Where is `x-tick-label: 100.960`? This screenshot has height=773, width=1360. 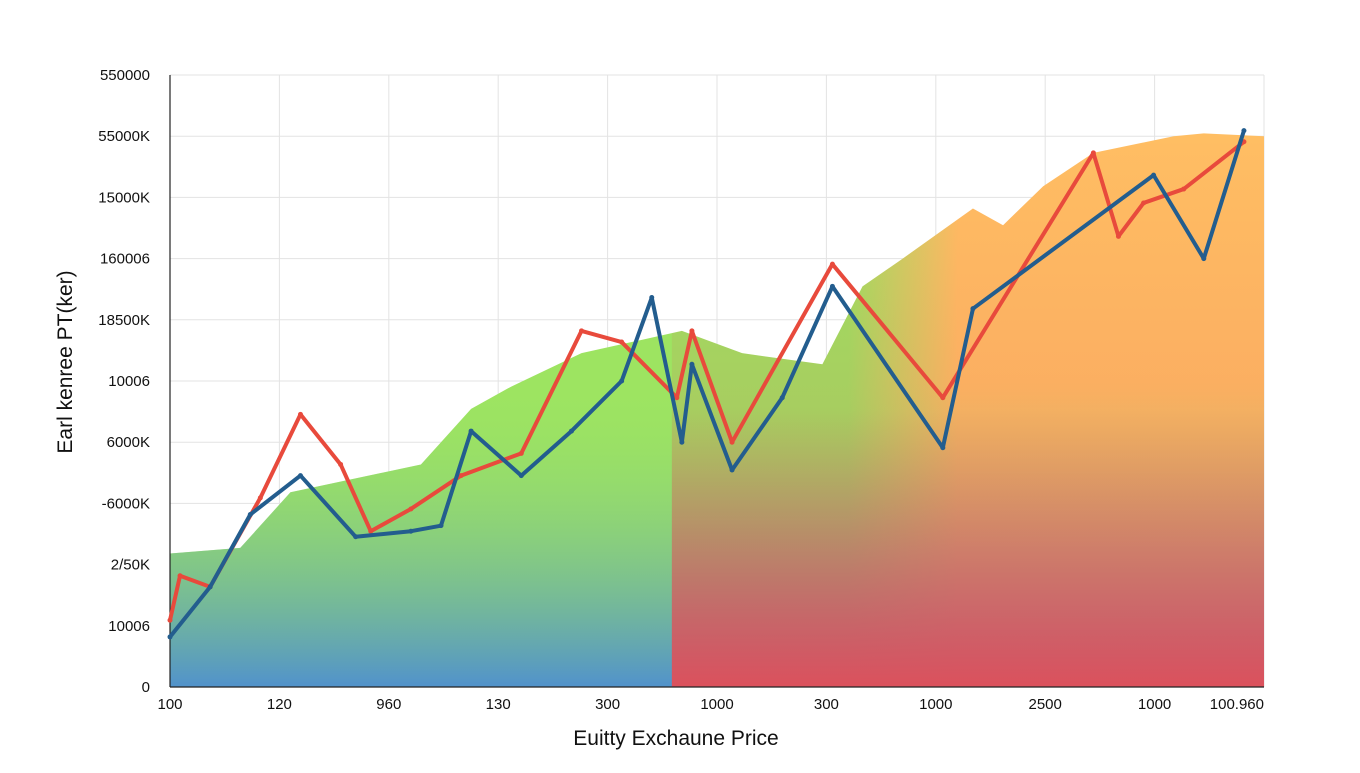
x-tick-label: 100.960 is located at coordinates (1237, 704).